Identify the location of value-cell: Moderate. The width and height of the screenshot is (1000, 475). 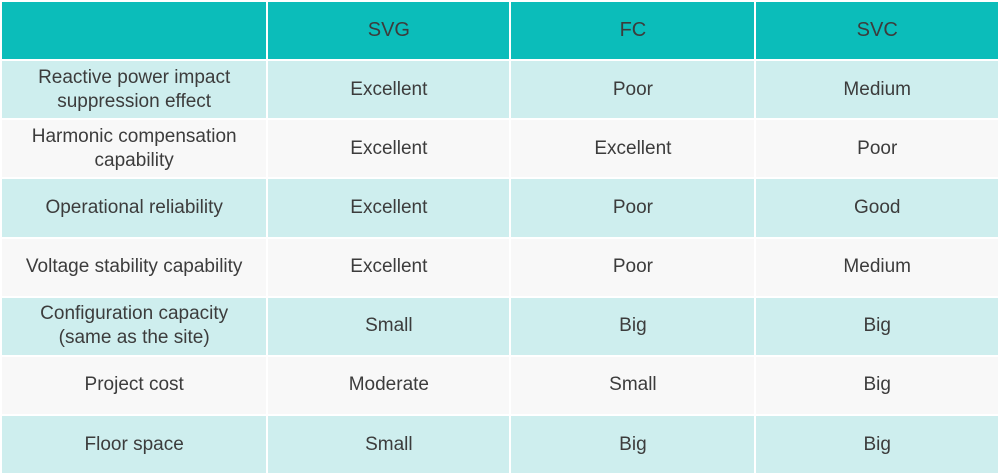
(389, 385).